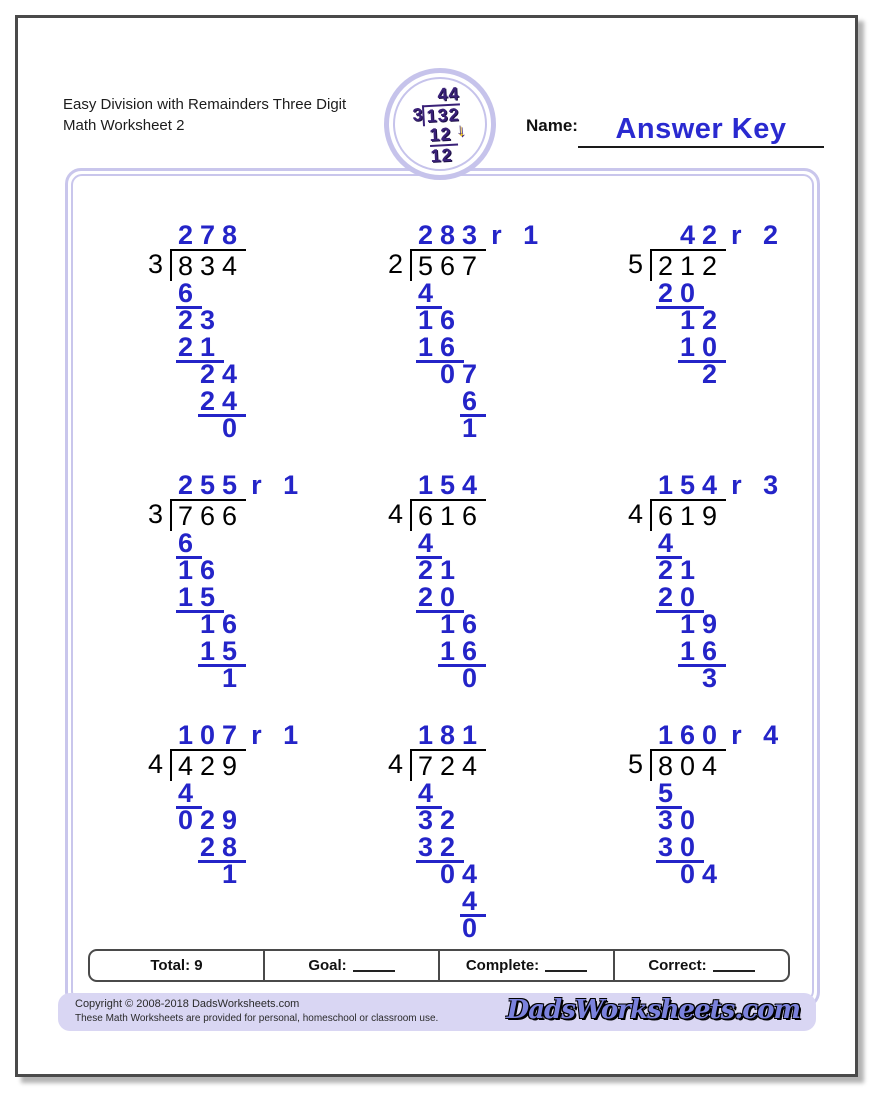 Image resolution: width=880 pixels, height=1100 pixels. What do you see at coordinates (222, 401) in the screenshot?
I see `work-number: 24` at bounding box center [222, 401].